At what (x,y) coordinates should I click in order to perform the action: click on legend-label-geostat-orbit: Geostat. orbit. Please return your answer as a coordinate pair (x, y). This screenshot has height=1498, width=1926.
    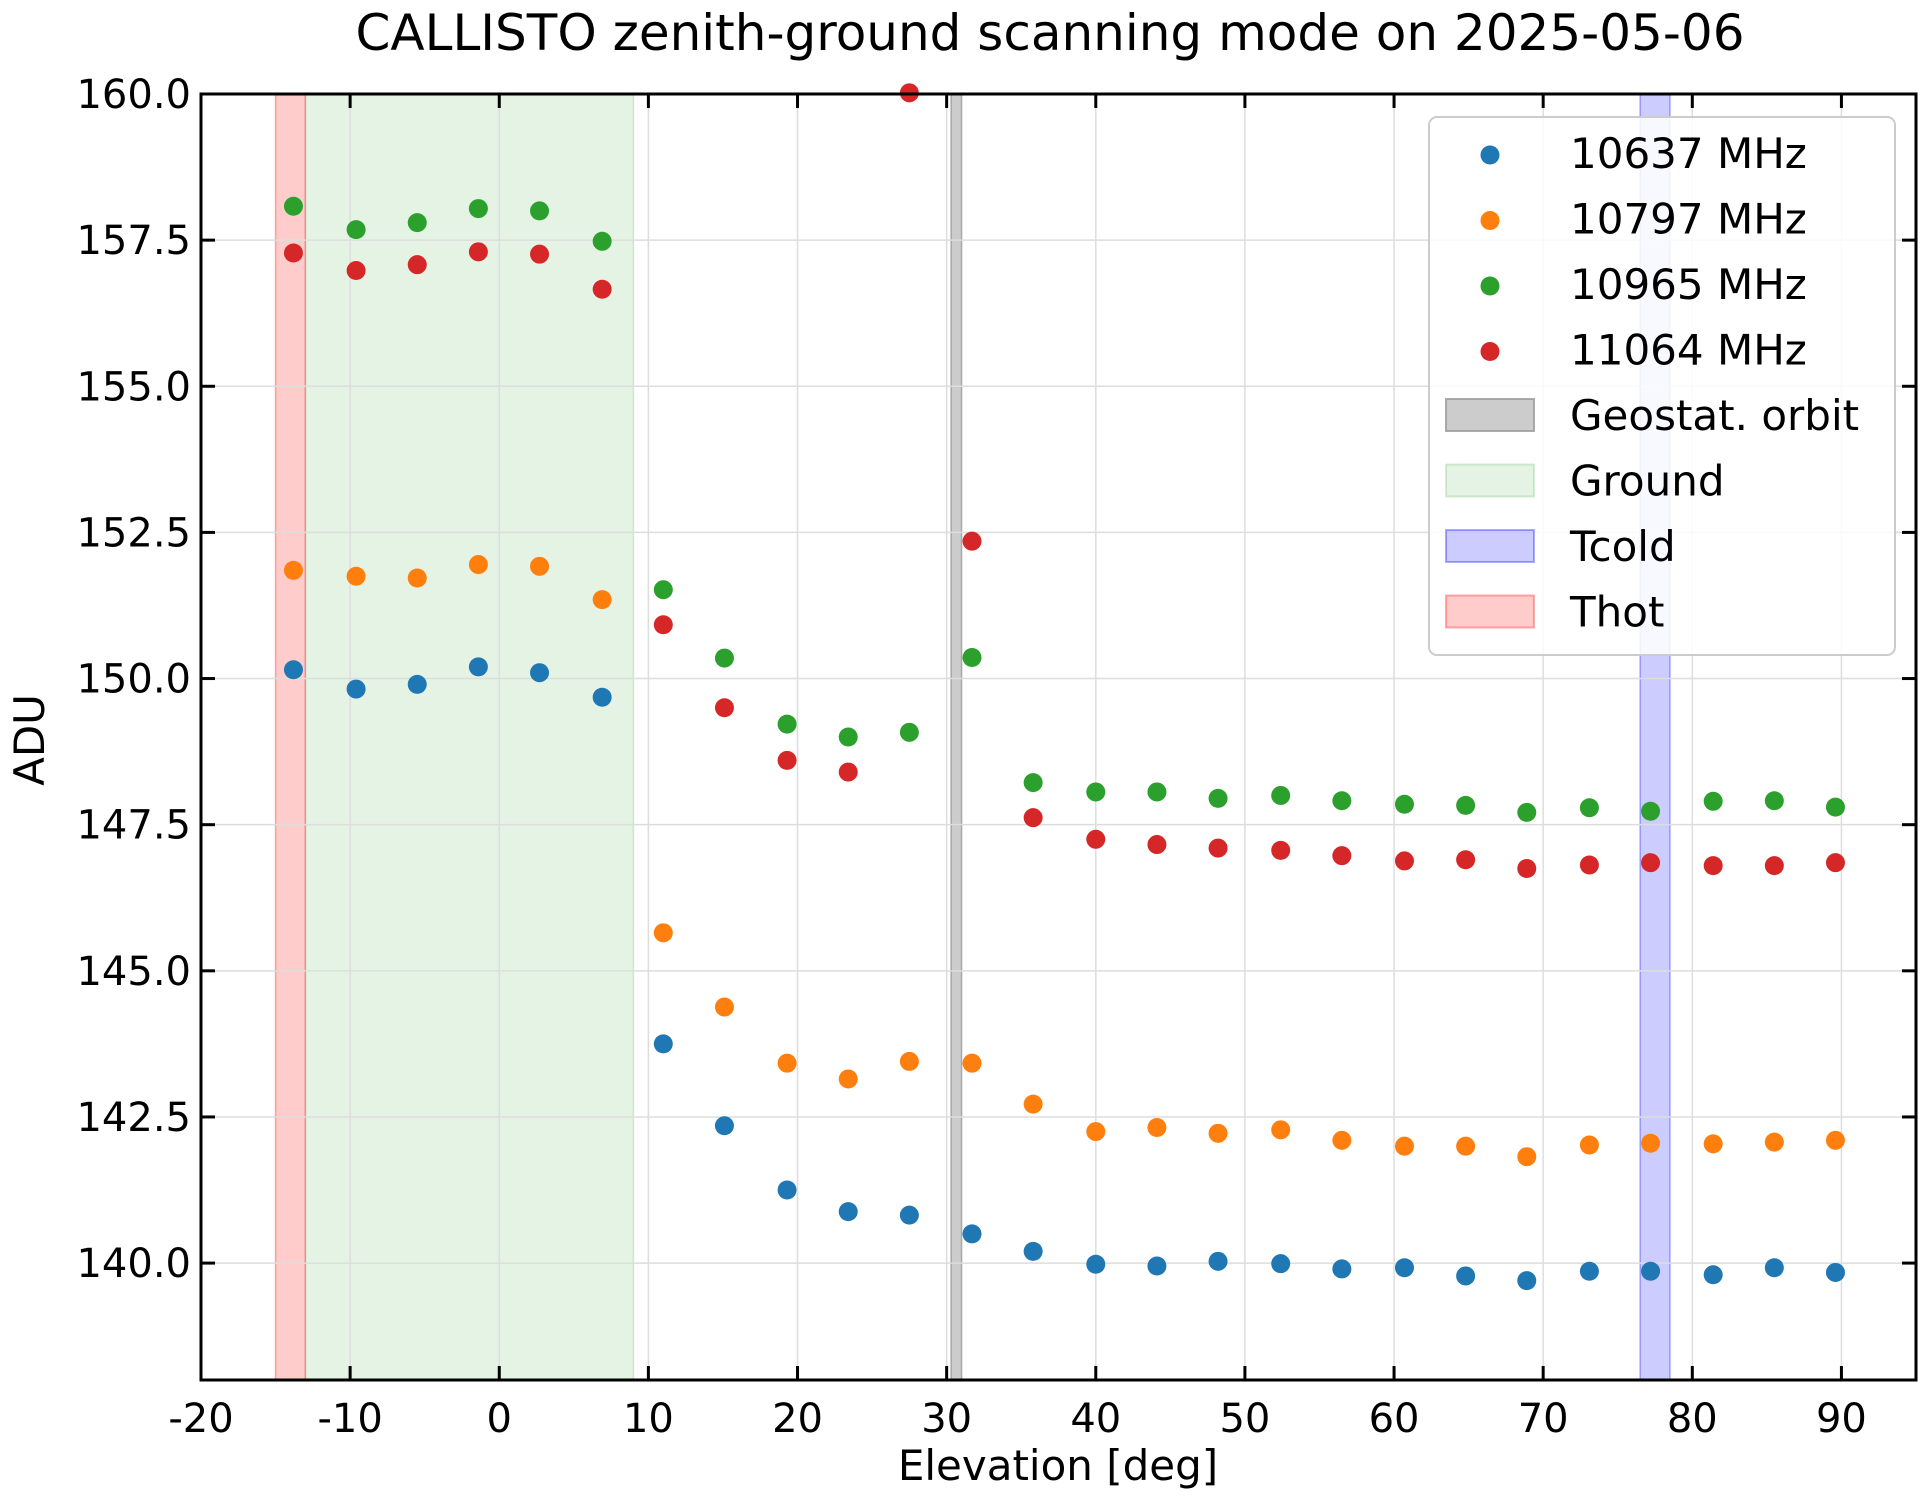
    Looking at the image, I should click on (1714, 415).